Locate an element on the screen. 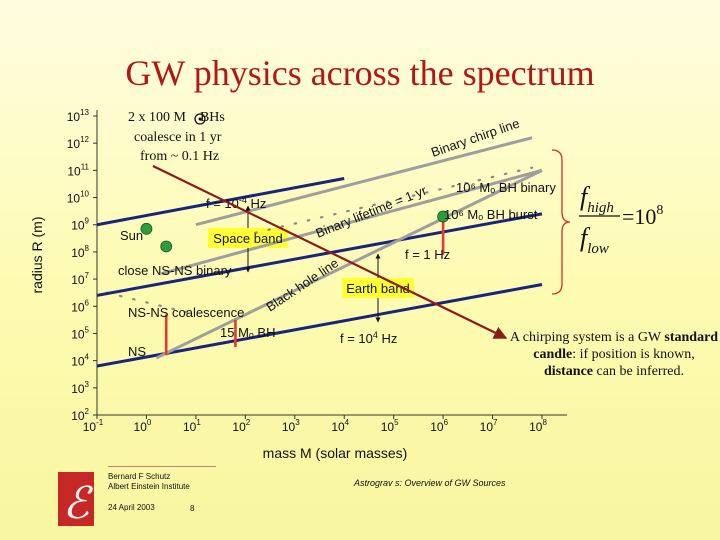 The width and height of the screenshot is (720, 540). x-tick-label: 10⁶ is located at coordinates (439, 426).